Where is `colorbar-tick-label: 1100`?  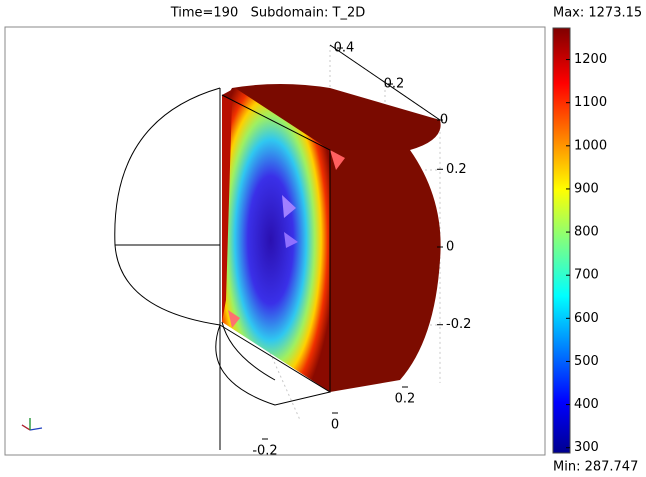
colorbar-tick-label: 1100 is located at coordinates (590, 102).